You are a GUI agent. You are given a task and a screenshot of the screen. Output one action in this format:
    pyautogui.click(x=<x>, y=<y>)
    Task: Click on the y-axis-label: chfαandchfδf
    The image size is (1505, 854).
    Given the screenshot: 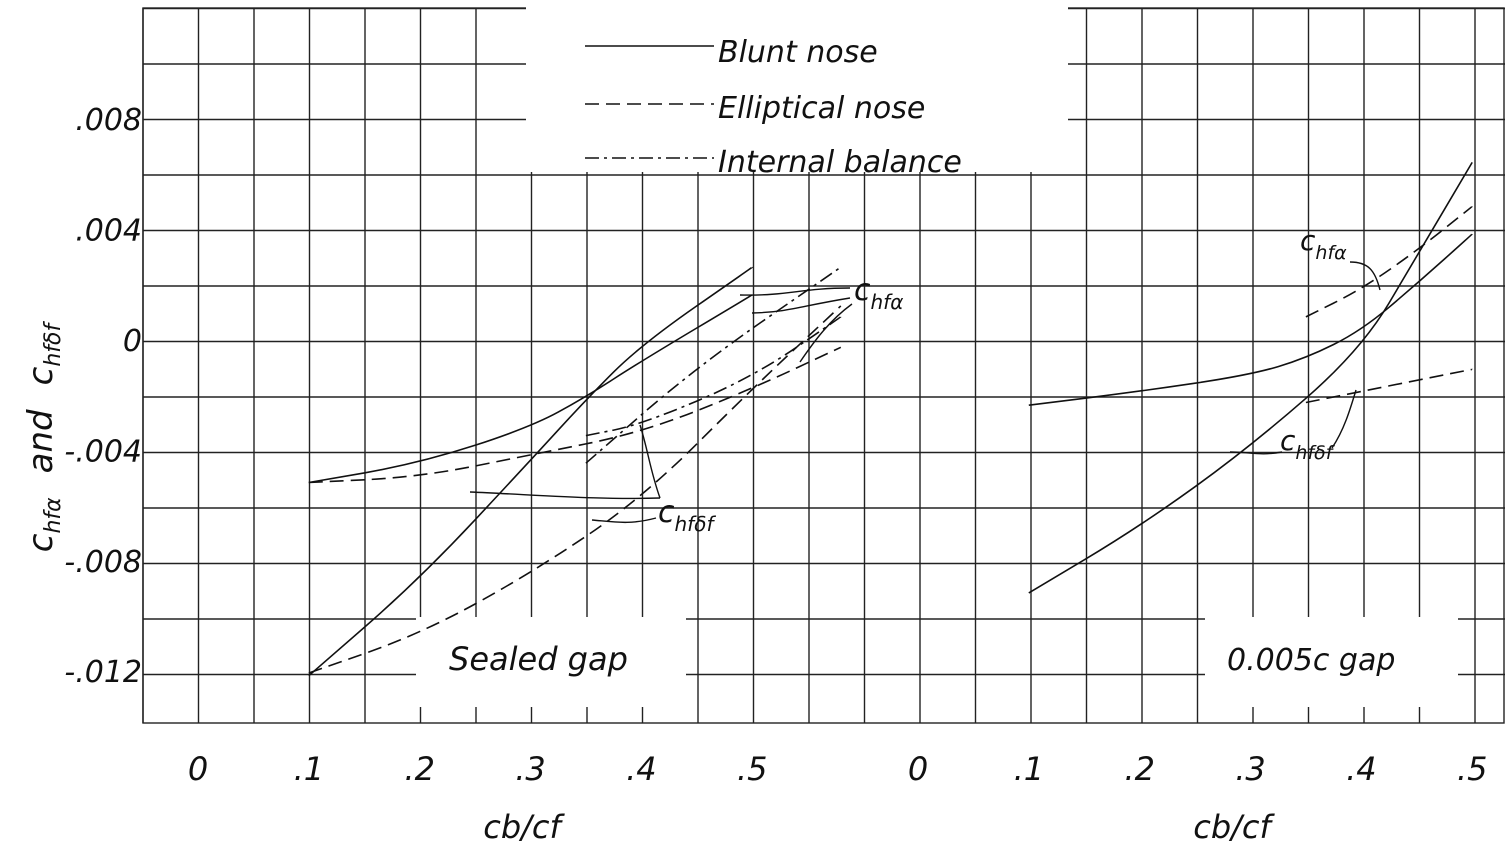 What is the action you would take?
    pyautogui.click(x=43, y=437)
    